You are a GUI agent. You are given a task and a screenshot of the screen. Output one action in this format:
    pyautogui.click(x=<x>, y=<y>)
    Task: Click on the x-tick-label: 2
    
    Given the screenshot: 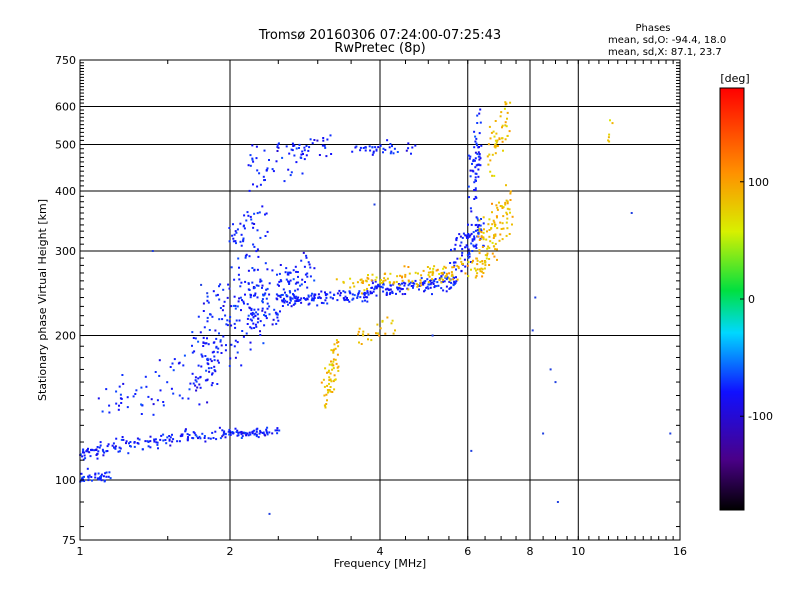 What is the action you would take?
    pyautogui.click(x=230, y=551)
    